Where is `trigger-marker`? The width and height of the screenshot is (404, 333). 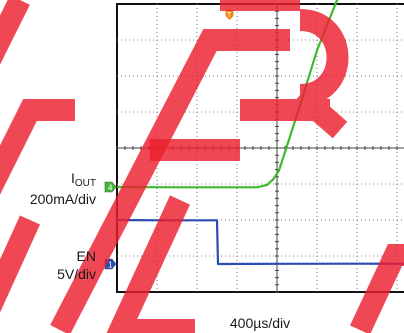 trigger-marker is located at coordinates (229, 15).